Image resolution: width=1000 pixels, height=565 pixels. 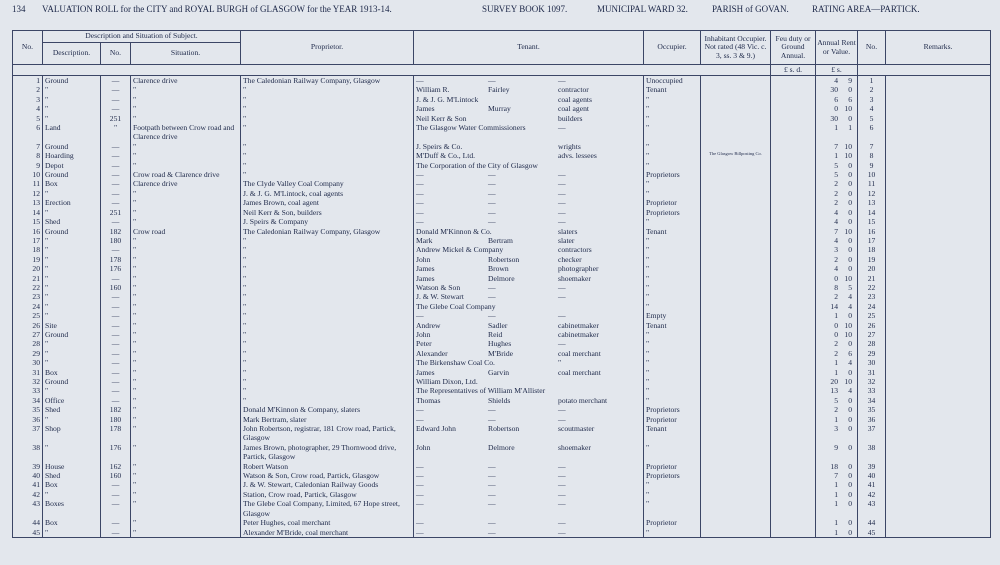 I want to click on row-number-right: 33, so click(x=872, y=391).